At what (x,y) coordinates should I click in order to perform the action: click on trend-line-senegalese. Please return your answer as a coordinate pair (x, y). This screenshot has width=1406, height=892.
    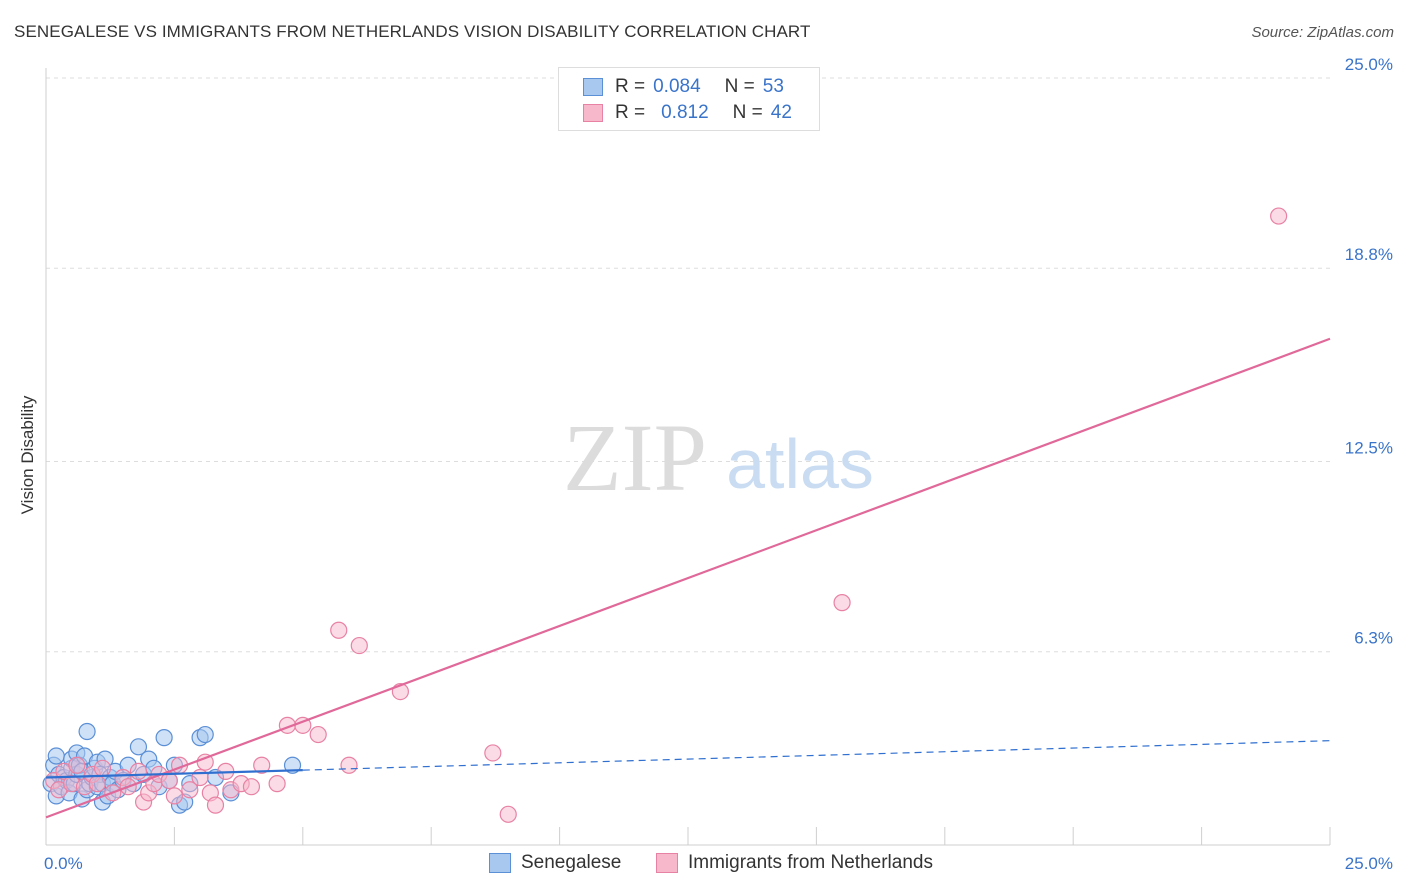
    Looking at the image, I should click on (174, 774).